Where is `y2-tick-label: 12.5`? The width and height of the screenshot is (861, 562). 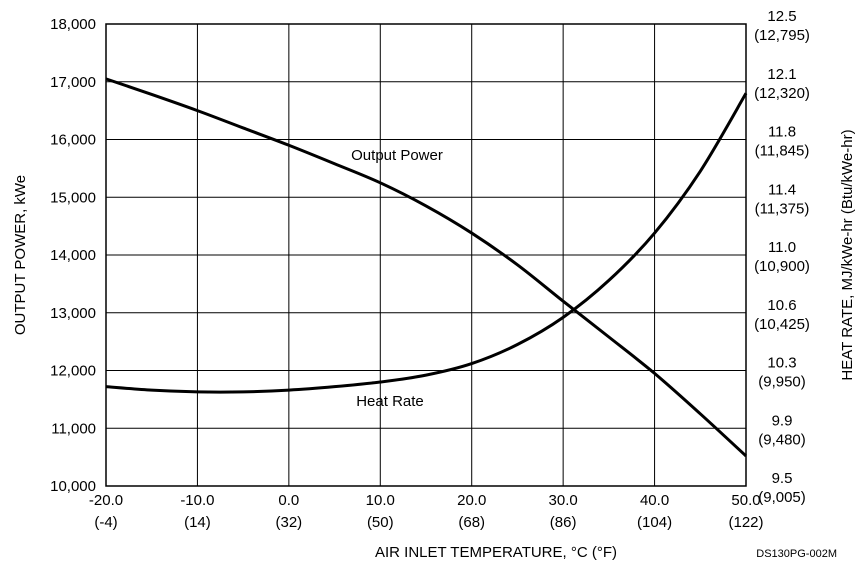
y2-tick-label: 12.5 is located at coordinates (781, 16).